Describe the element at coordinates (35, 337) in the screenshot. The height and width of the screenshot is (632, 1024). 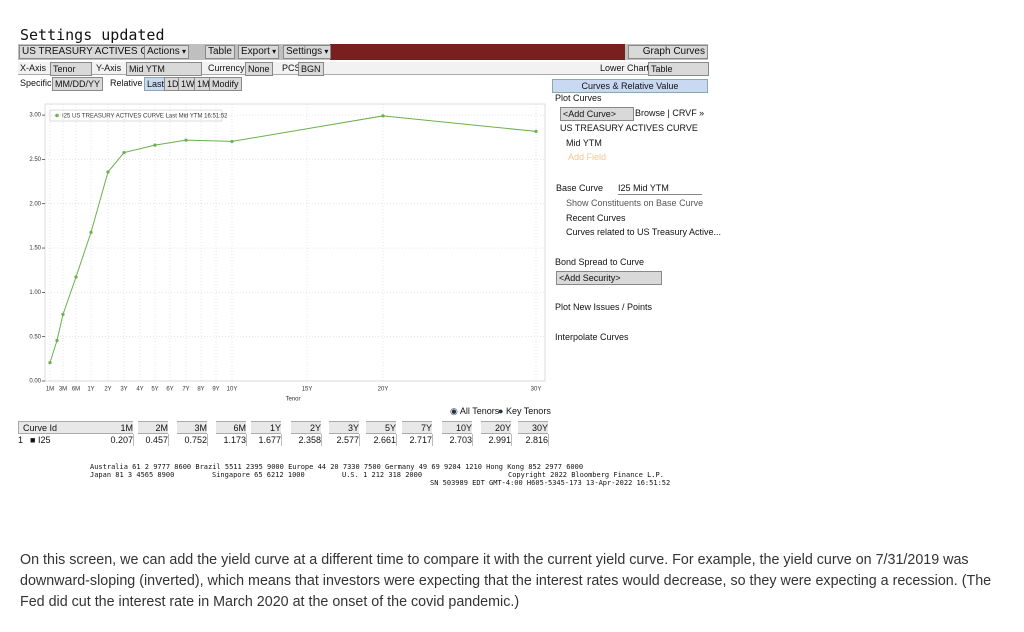
I see `y-tick-label: 0.50` at that location.